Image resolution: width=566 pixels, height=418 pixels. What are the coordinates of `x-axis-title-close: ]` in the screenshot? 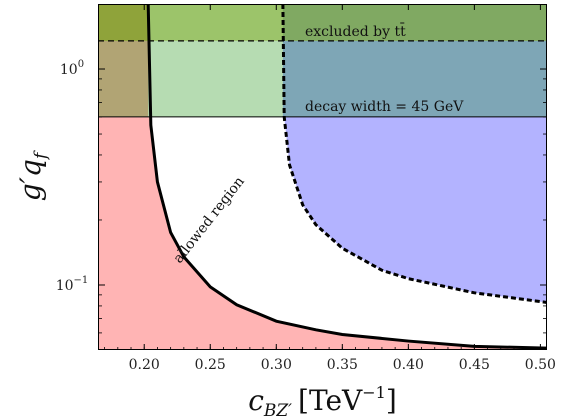 It's located at (391, 400).